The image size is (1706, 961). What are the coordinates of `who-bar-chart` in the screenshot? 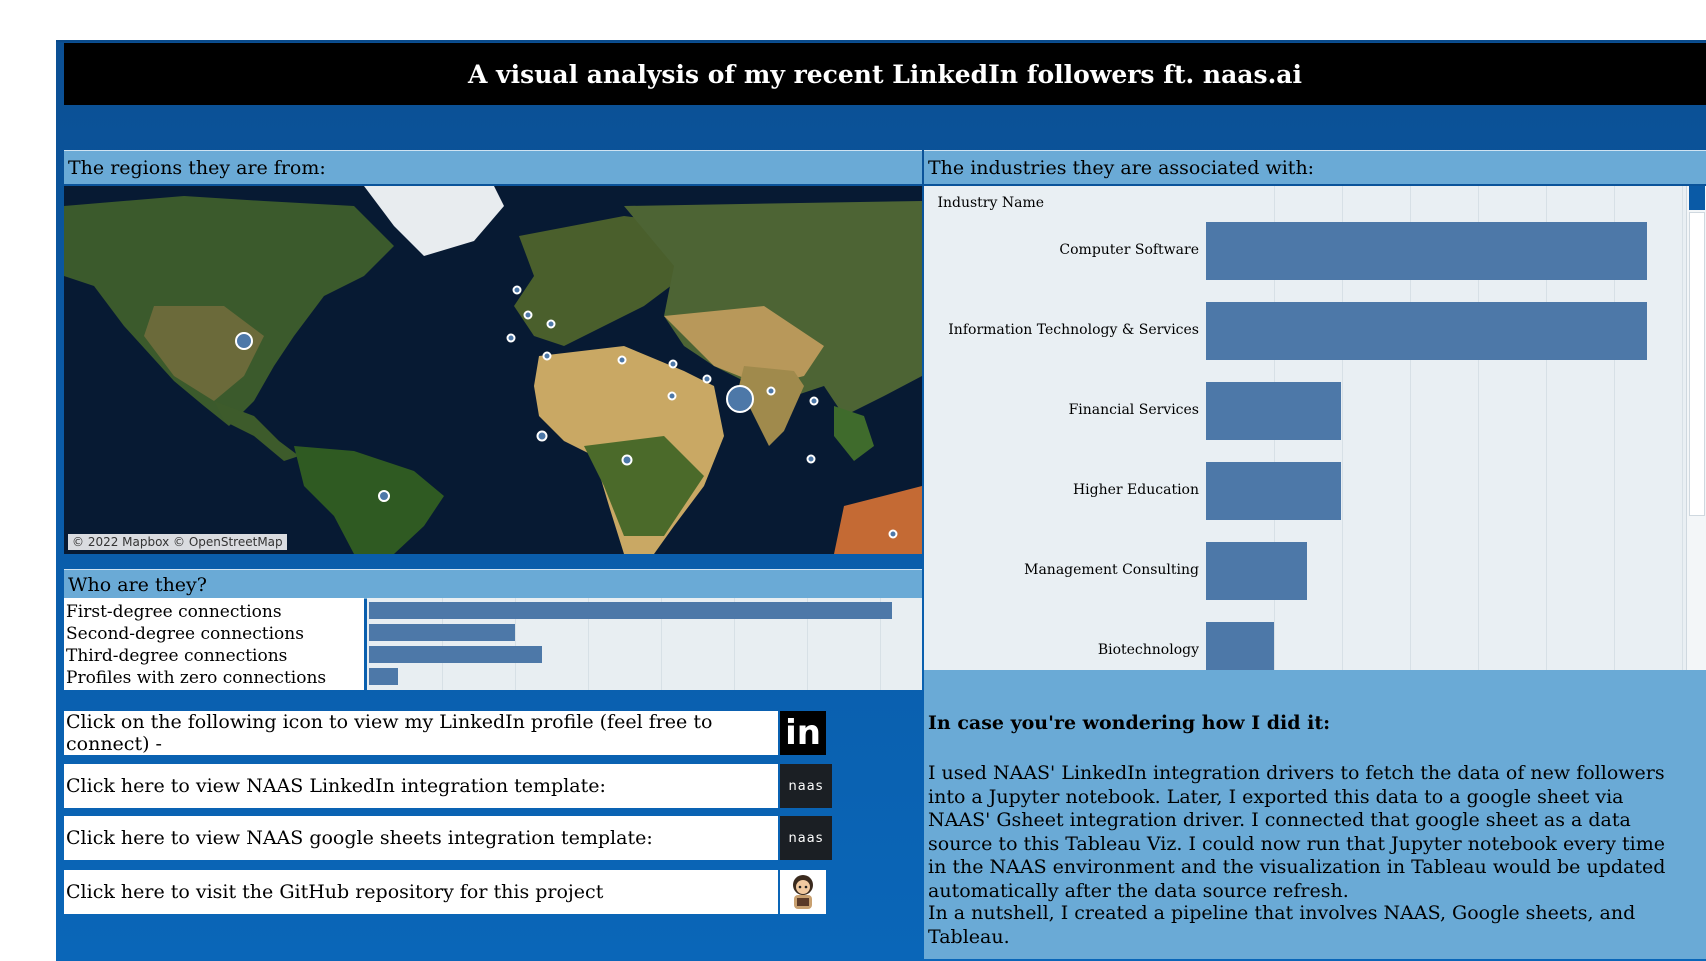 It's located at (644, 644).